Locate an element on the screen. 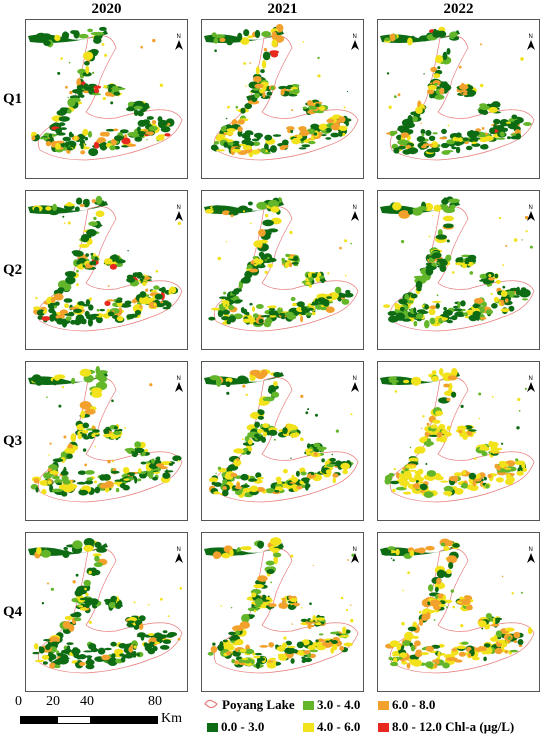  map-panel-Q3-2022: N is located at coordinates (458, 441).